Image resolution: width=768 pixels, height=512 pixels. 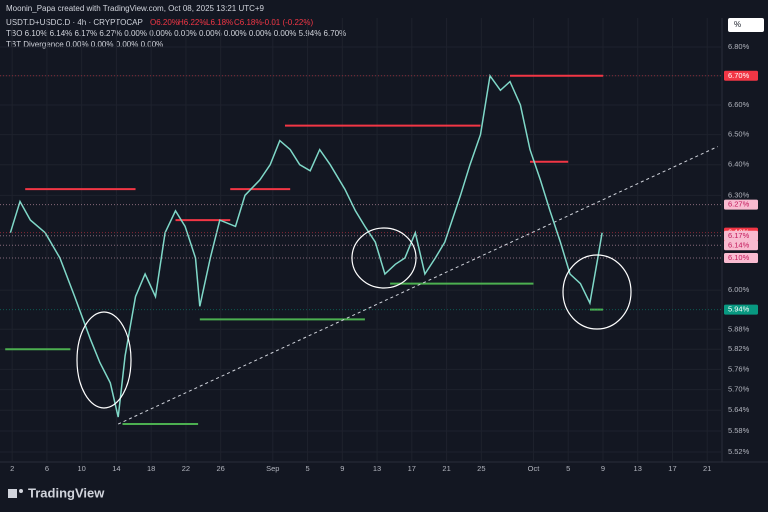 I want to click on y-tick-label: 5.82%, so click(x=739, y=348).